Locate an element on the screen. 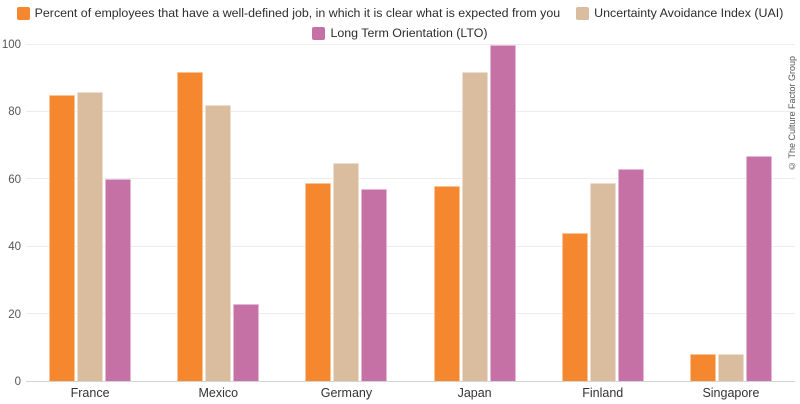  y-tick-label: 60 is located at coordinates (14, 179).